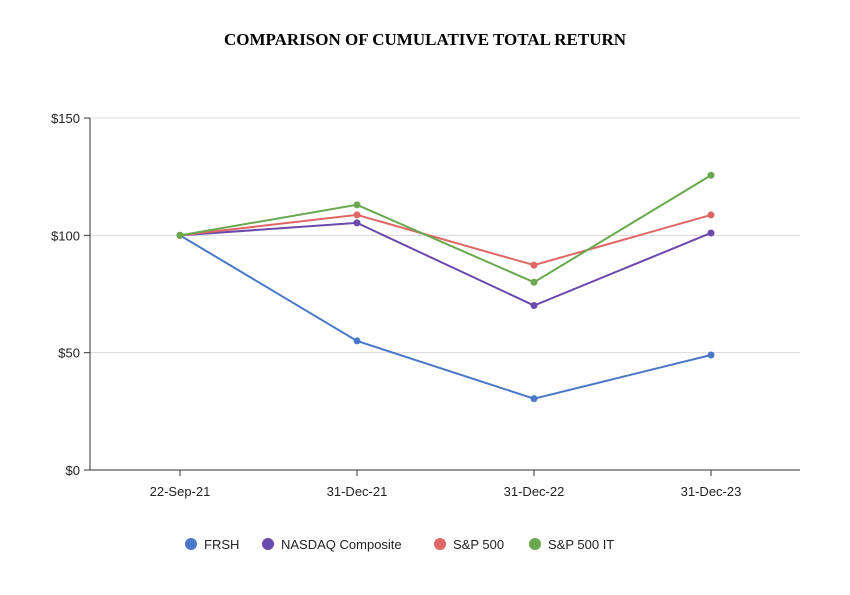 The image size is (850, 595). What do you see at coordinates (65, 235) in the screenshot?
I see `y-tick-label: $100` at bounding box center [65, 235].